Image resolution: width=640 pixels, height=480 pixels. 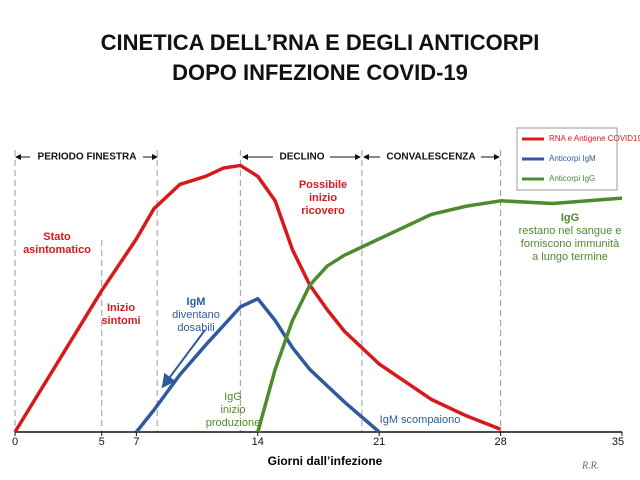 What do you see at coordinates (420, 420) in the screenshot?
I see `annotation: IgM scompaiono` at bounding box center [420, 420].